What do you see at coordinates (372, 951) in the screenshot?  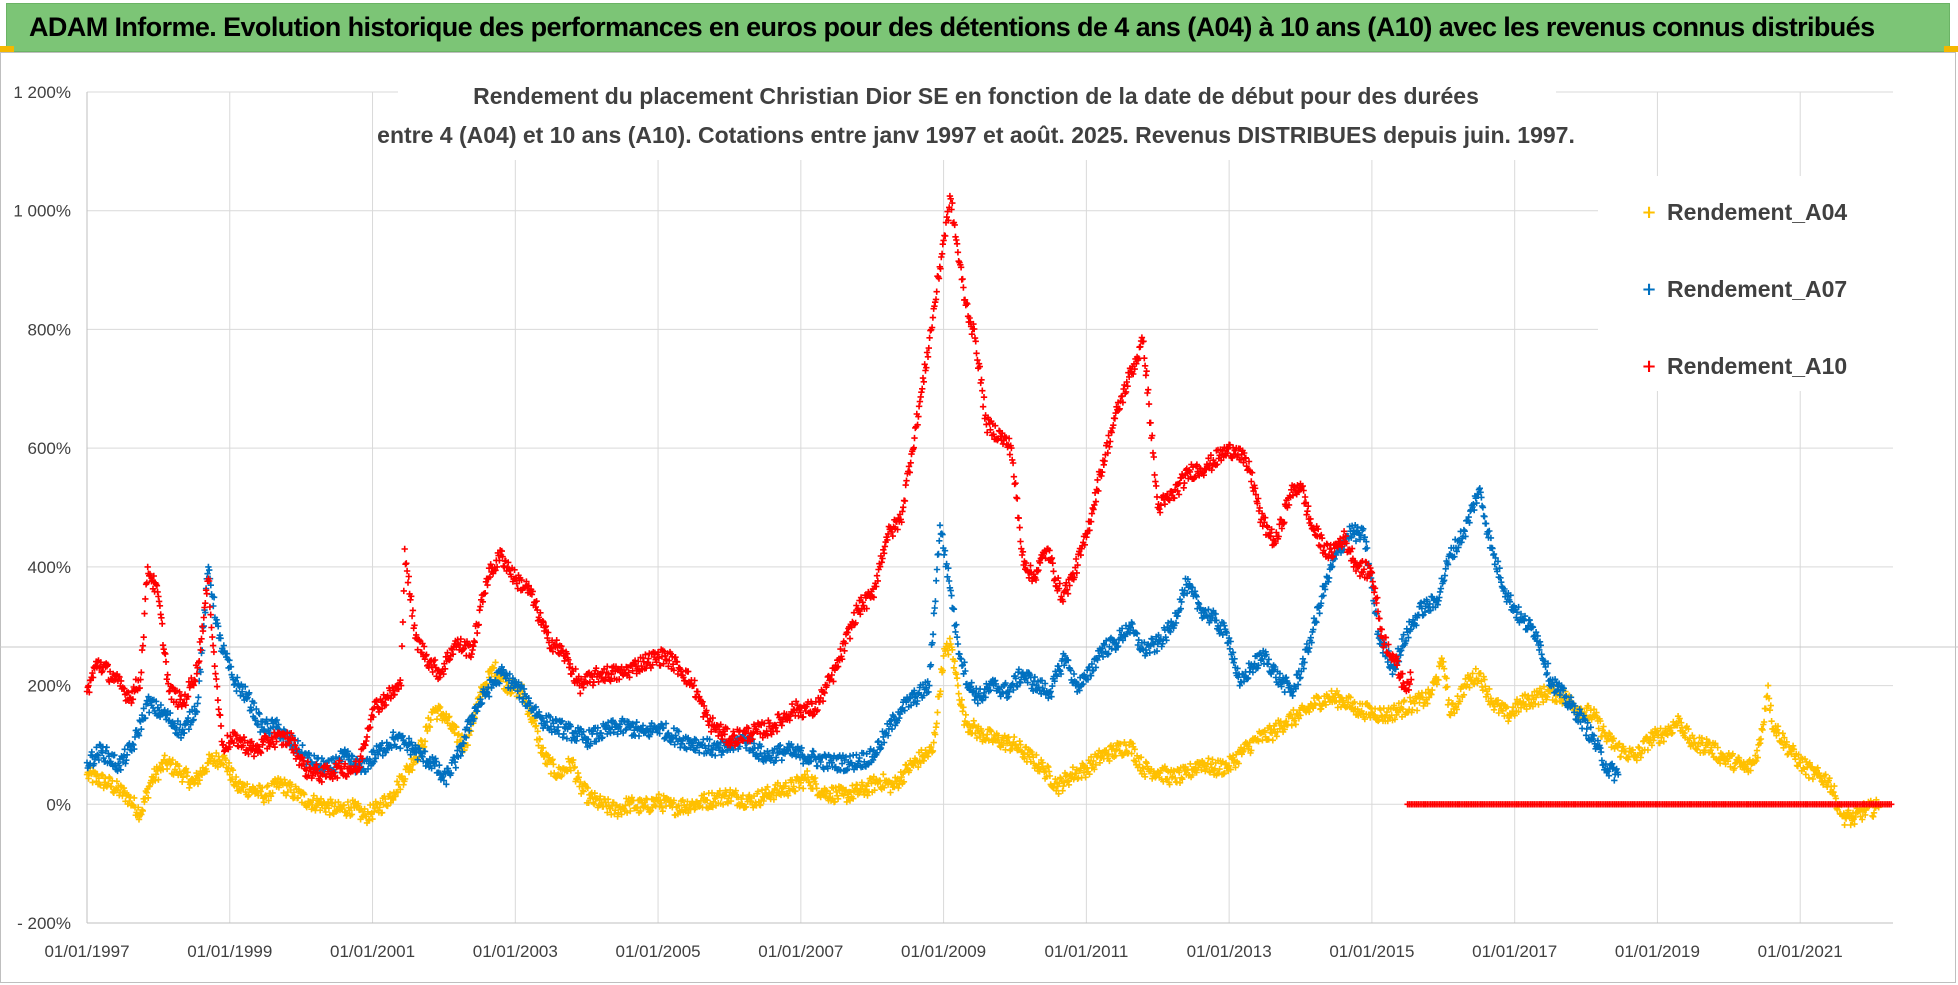 I see `x-tick-label: 01/01/2001` at bounding box center [372, 951].